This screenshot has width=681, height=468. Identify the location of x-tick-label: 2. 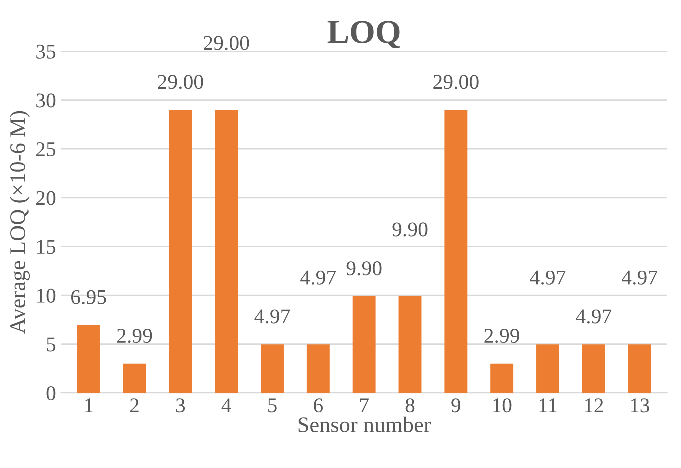
(134, 405).